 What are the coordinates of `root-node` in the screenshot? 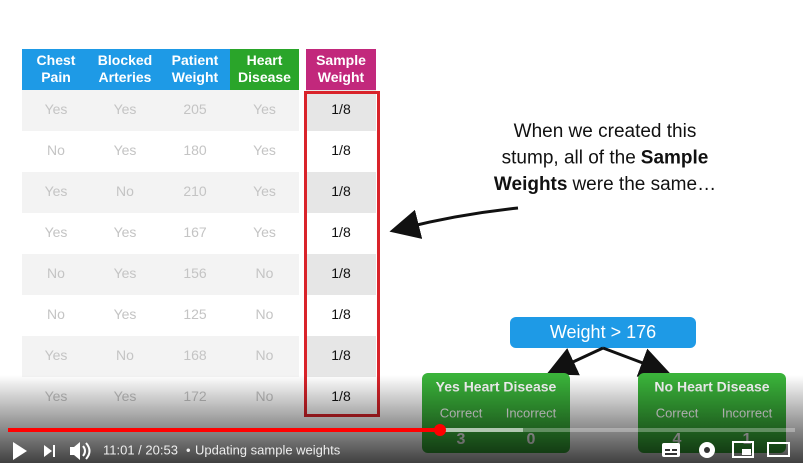 It's located at (603, 332).